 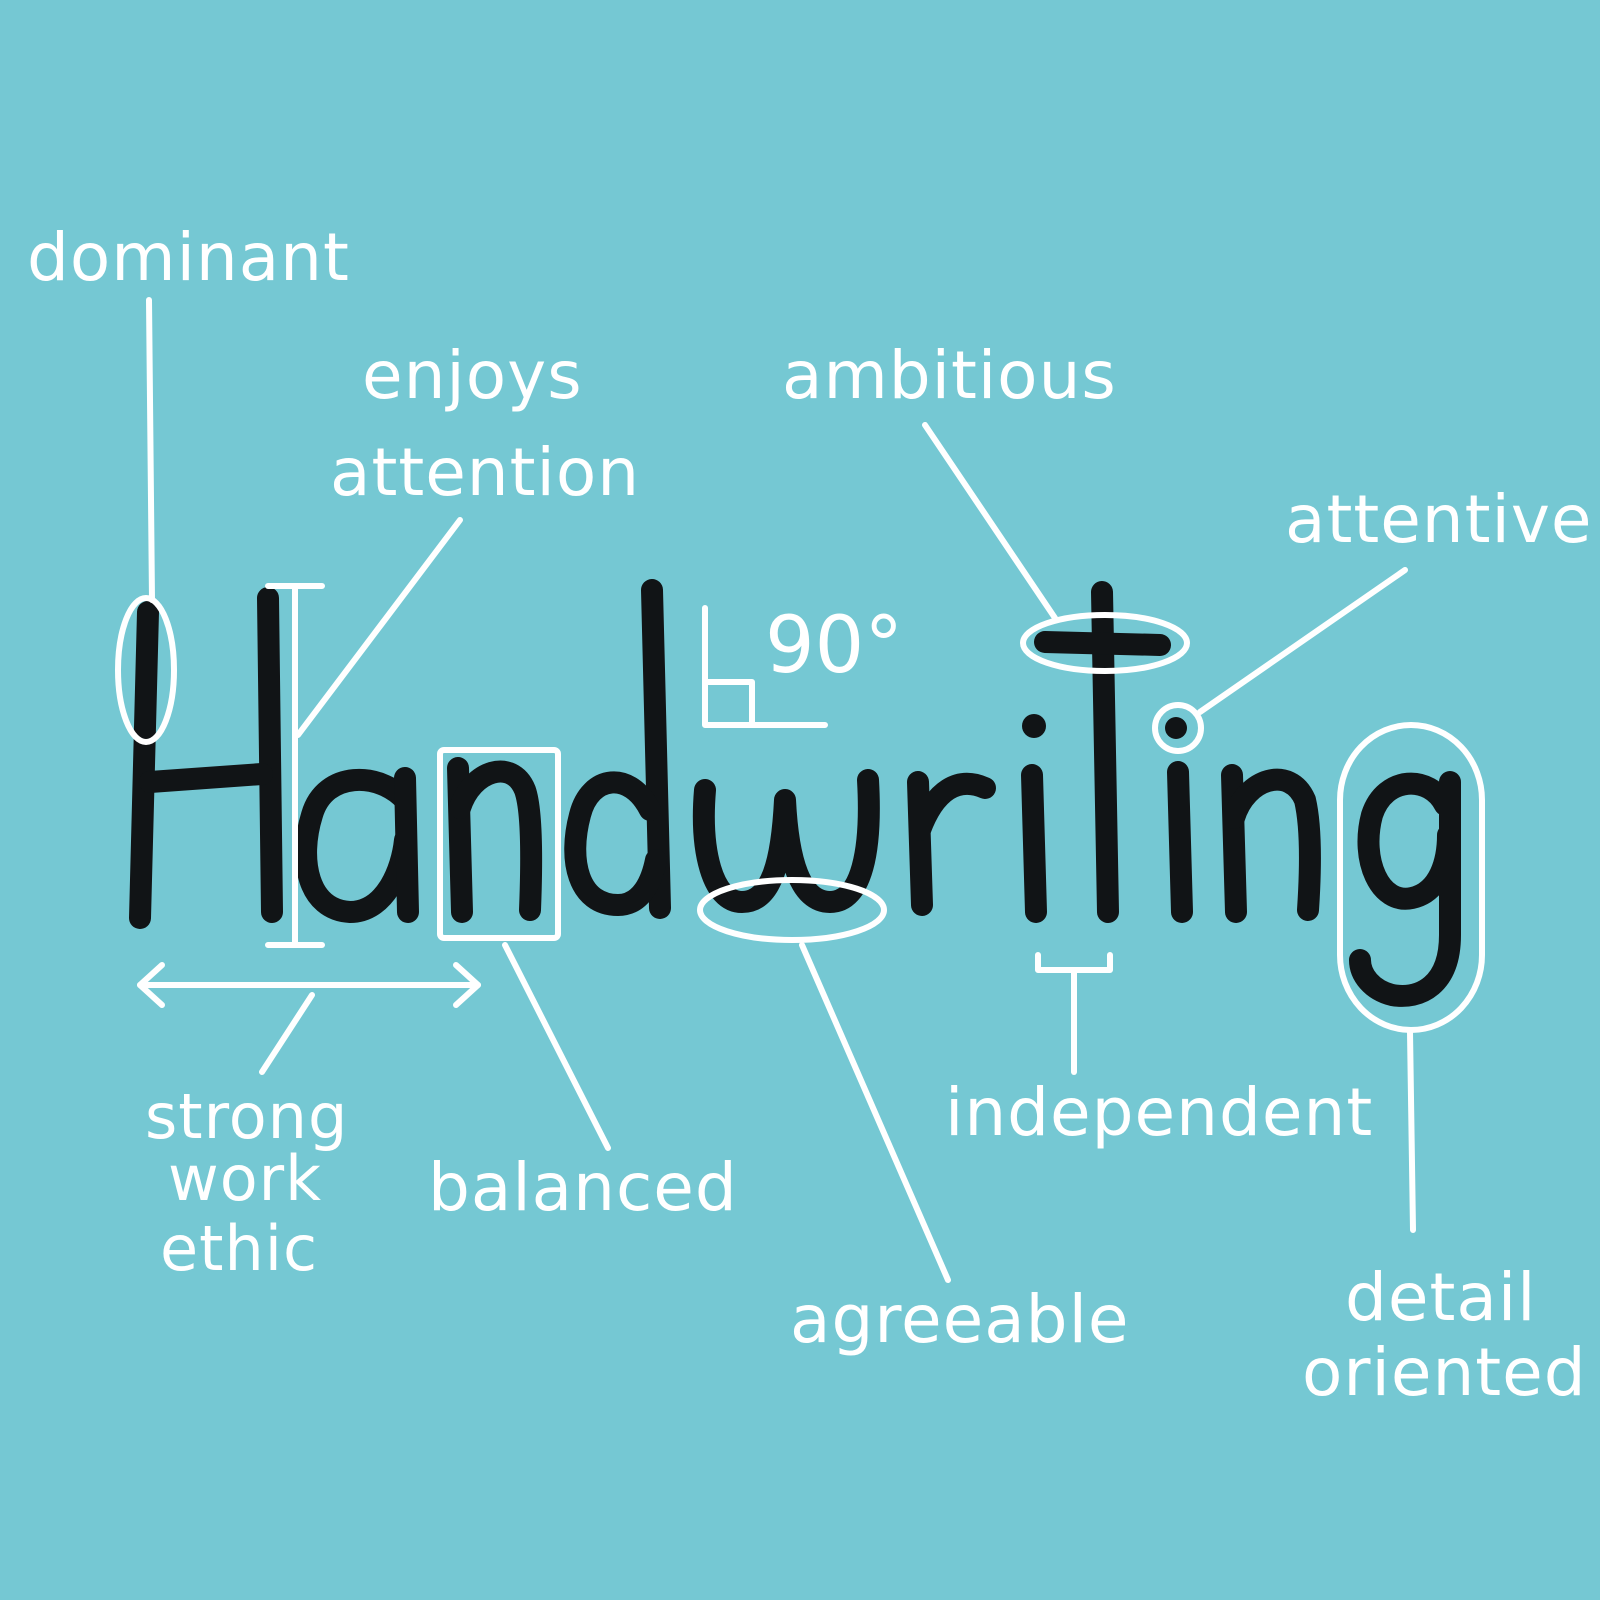 I want to click on letter-d, so click(x=617, y=749).